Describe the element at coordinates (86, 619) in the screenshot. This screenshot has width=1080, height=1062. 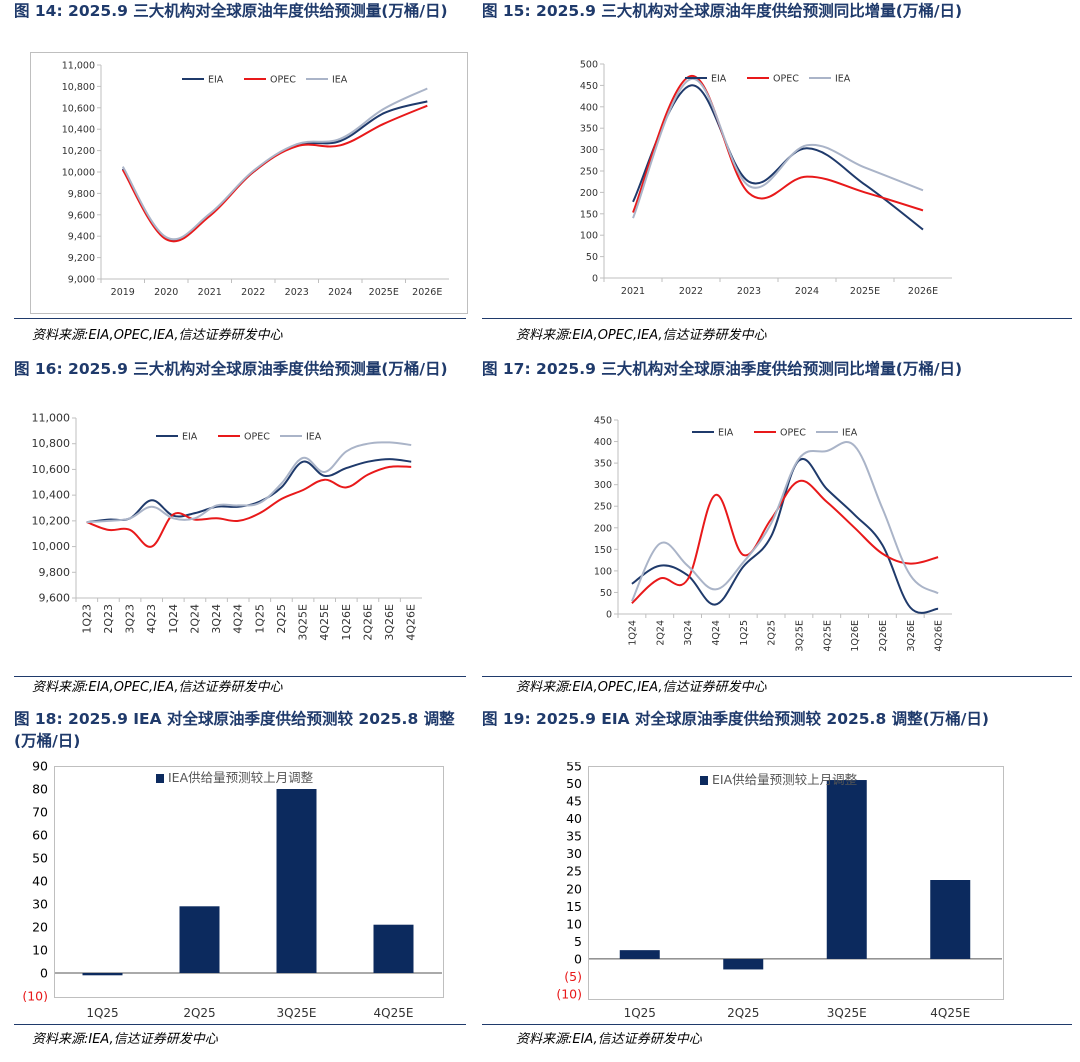
I see `x-tick-label: 1Q23` at that location.